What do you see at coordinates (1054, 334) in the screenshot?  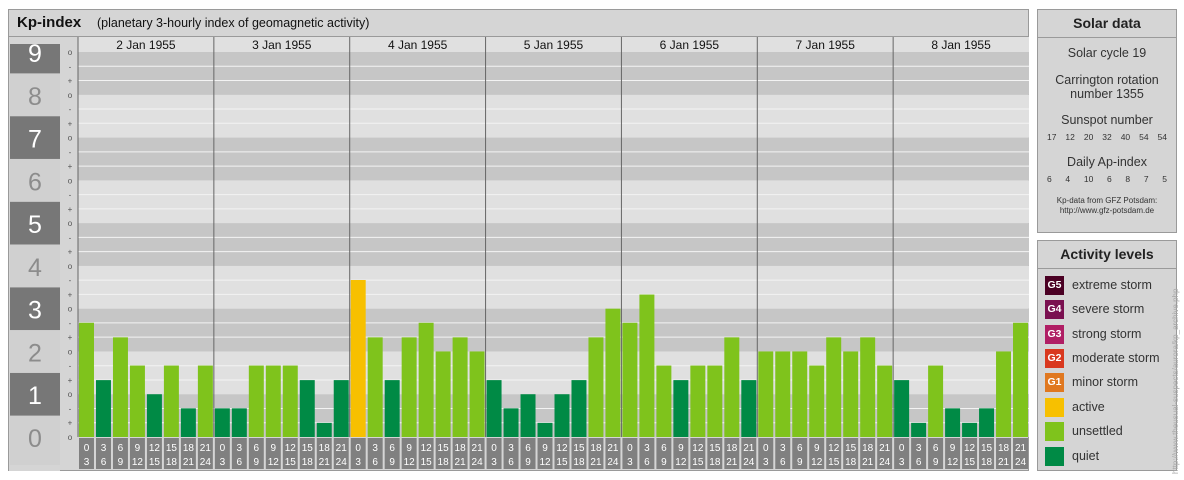 I see `g3-swatch: G3` at bounding box center [1054, 334].